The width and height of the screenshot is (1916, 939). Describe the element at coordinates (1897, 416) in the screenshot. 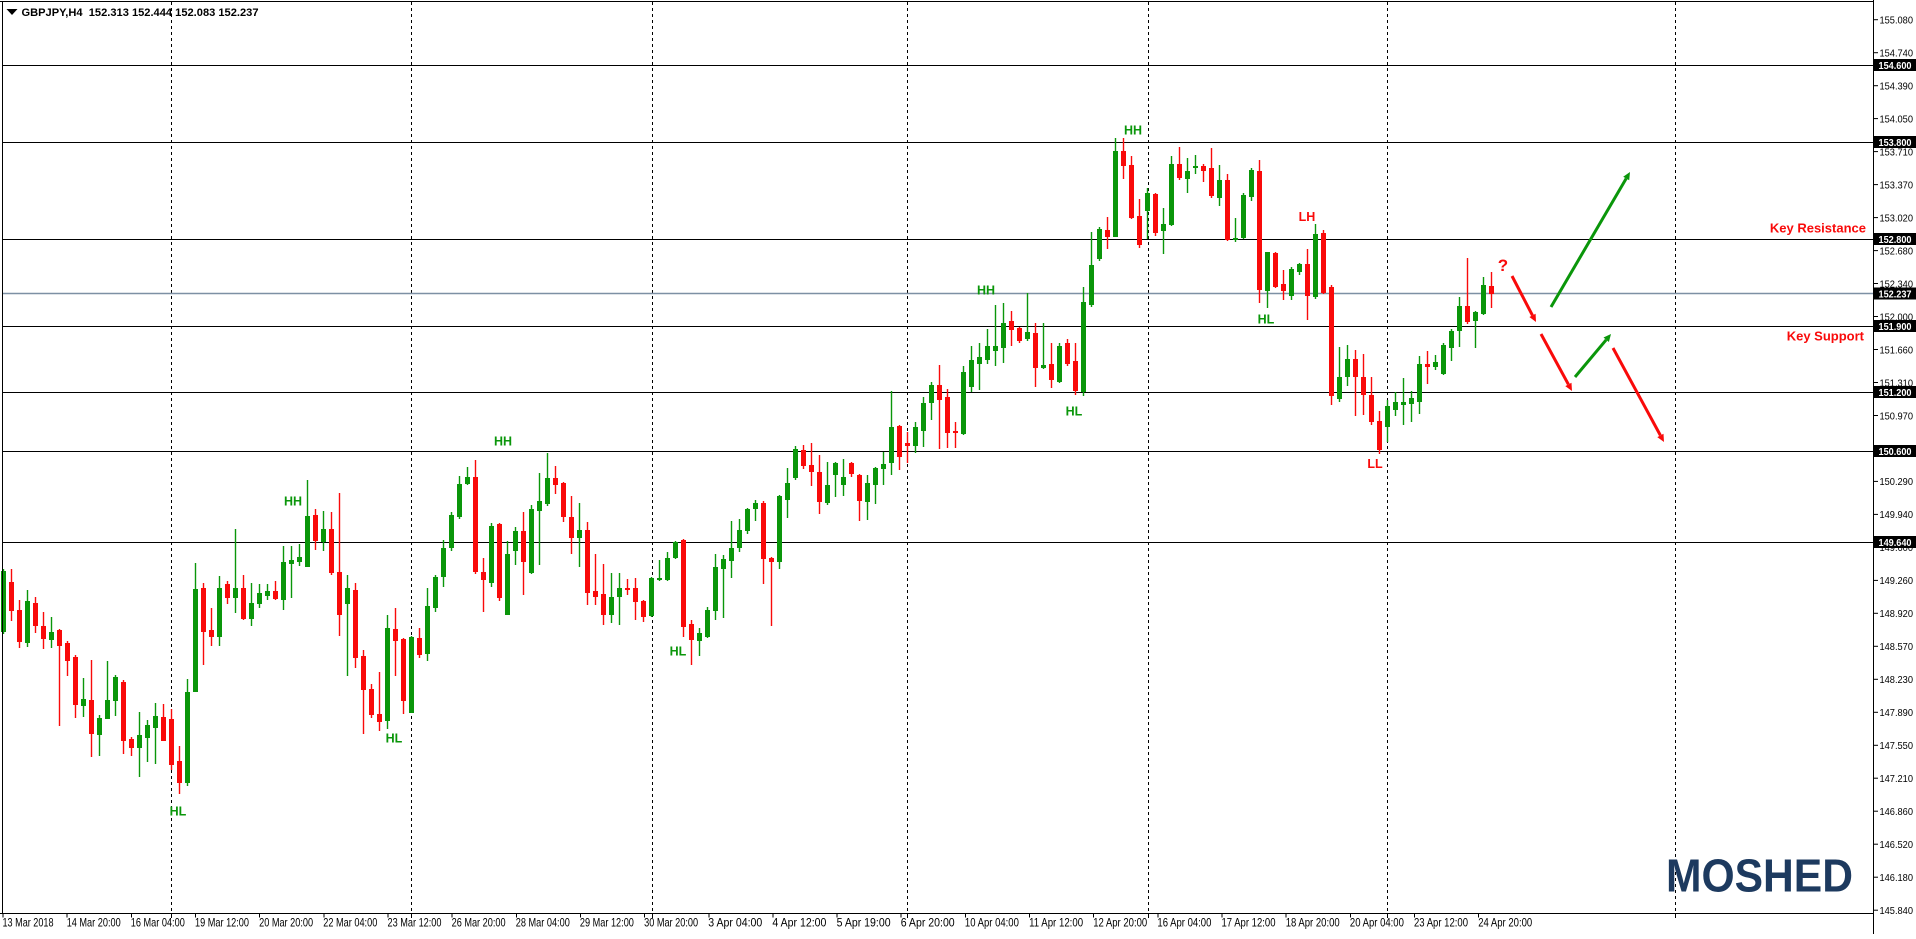

I see `svg-text: 150.970` at that location.